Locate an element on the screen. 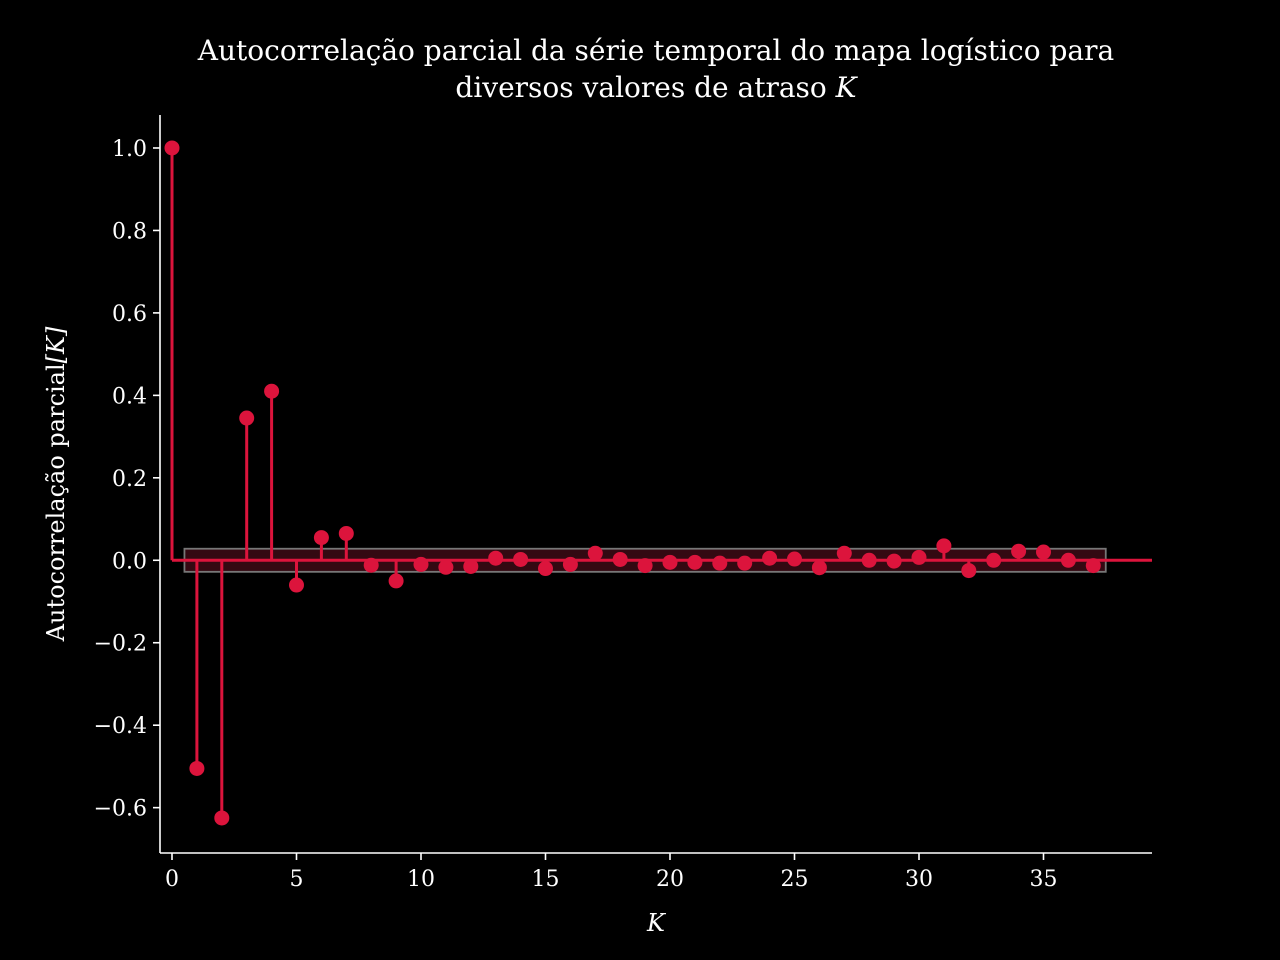 Image resolution: width=1280 pixels, height=960 pixels. y-axis-label-text: Autocorrelação parcial is located at coordinates (56, 502).